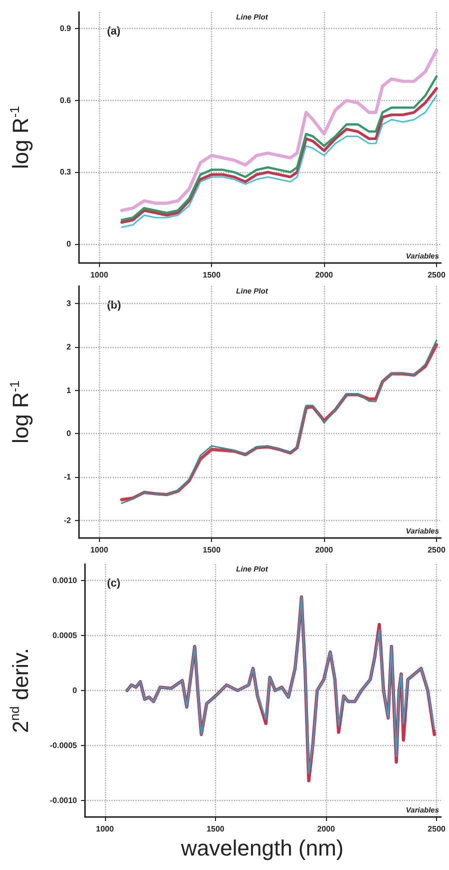  I want to click on y-tick-label: -0.0010, so click(64, 800).